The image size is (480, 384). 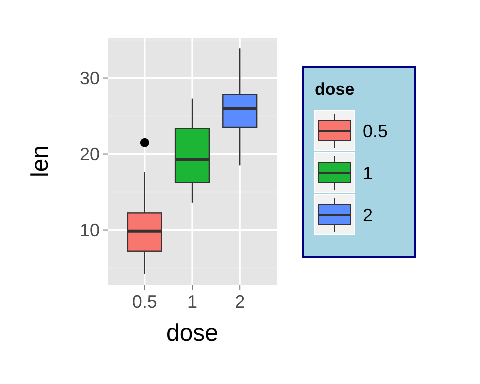 What do you see at coordinates (240, 302) in the screenshot?
I see `x-tick-label: 2` at bounding box center [240, 302].